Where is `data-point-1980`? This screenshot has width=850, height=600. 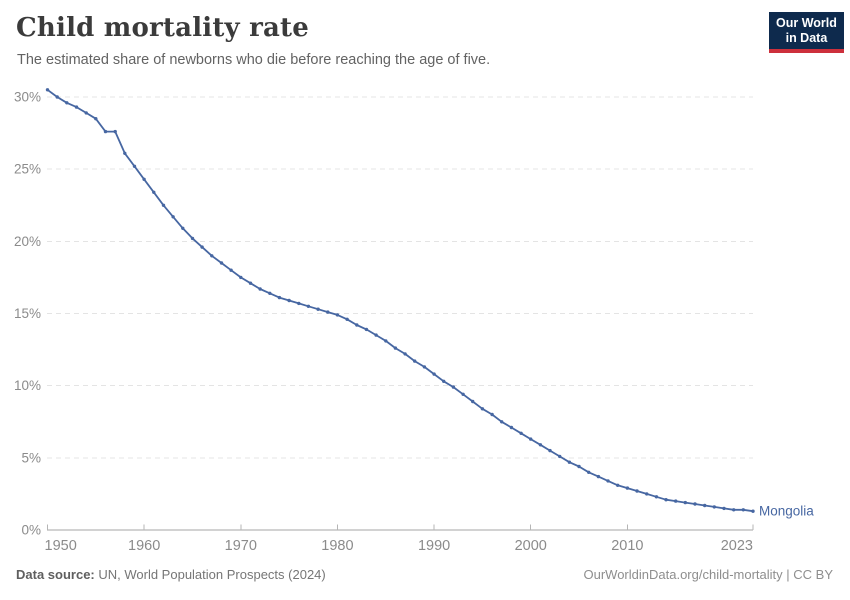 data-point-1980 is located at coordinates (337, 315).